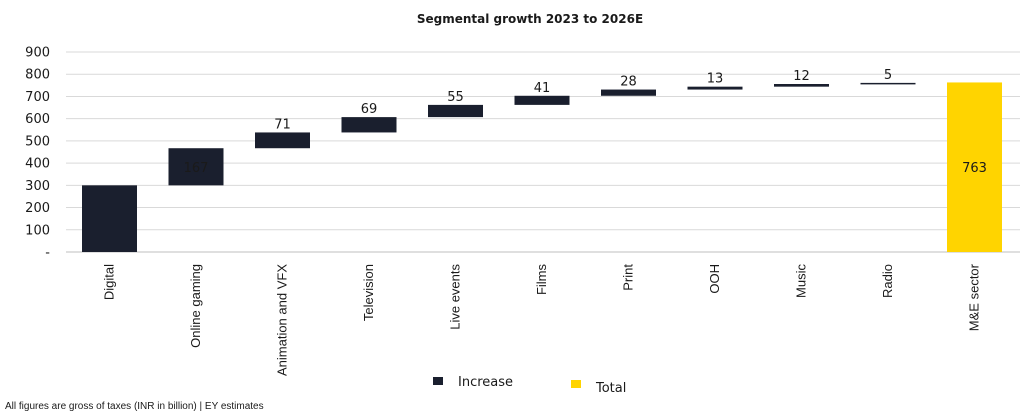 The width and height of the screenshot is (1020, 412). I want to click on legend-label-increase: Increase, so click(485, 382).